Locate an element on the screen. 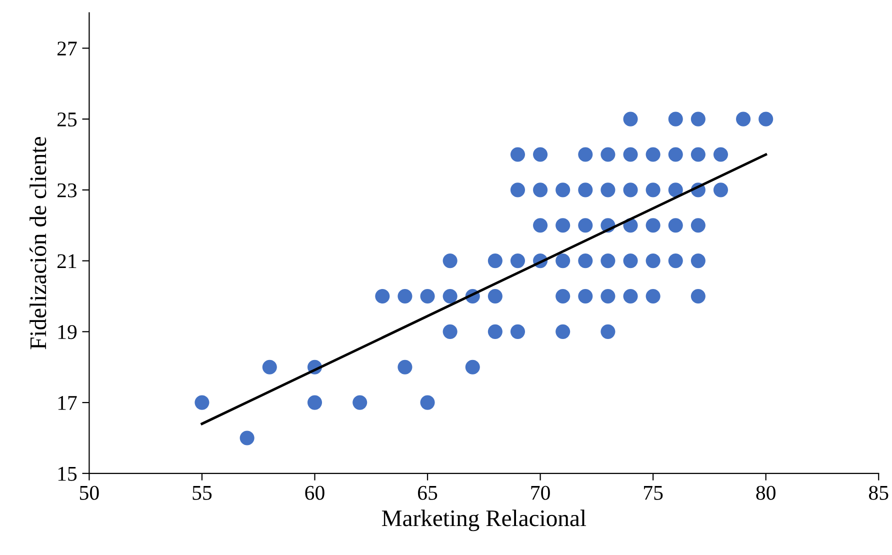 The image size is (892, 555). y-tick-label: 19 is located at coordinates (67, 332).